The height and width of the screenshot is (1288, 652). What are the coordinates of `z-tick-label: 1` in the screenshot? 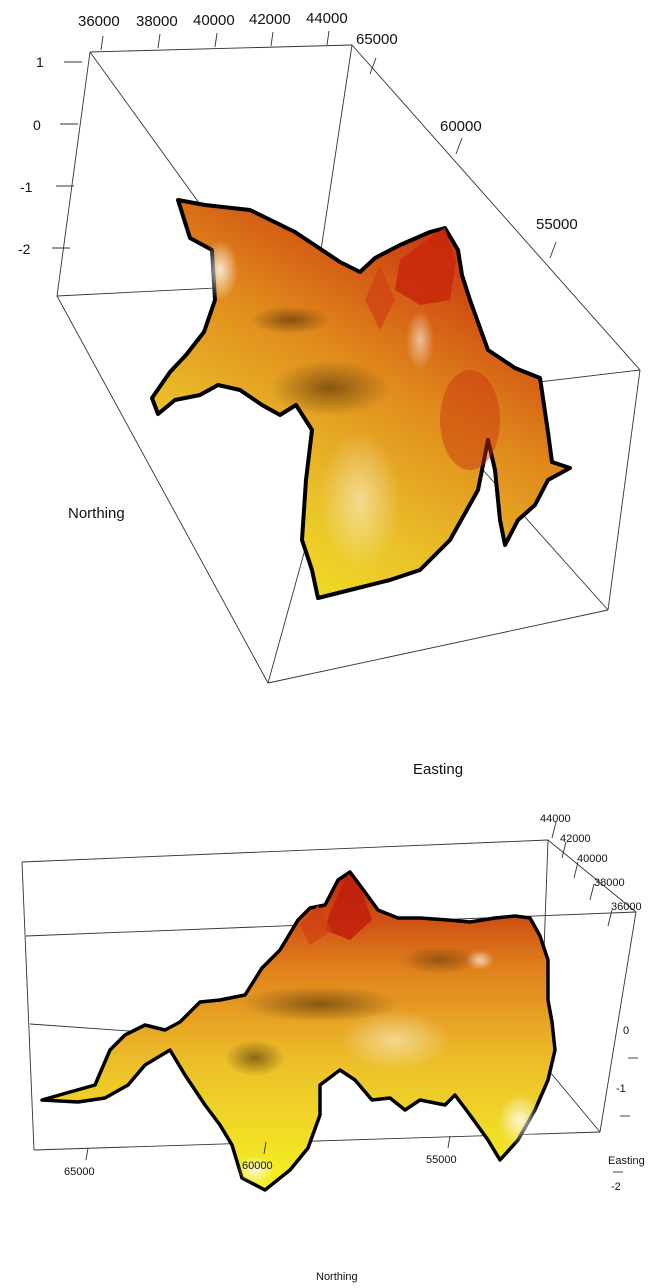 It's located at (40, 62).